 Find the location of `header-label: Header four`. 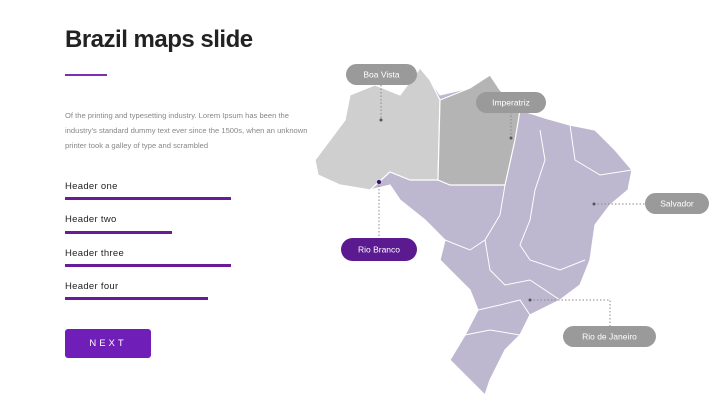

header-label: Header four is located at coordinates (92, 286).